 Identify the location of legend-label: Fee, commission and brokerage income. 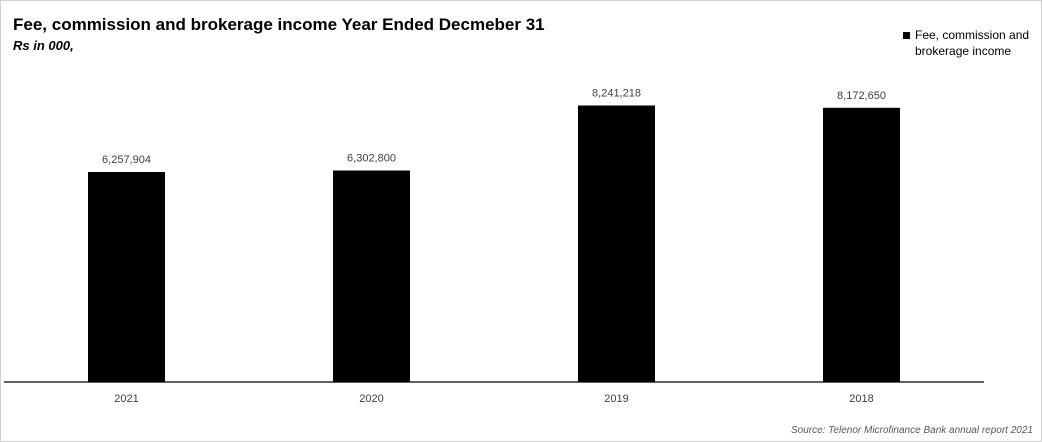
(972, 43).